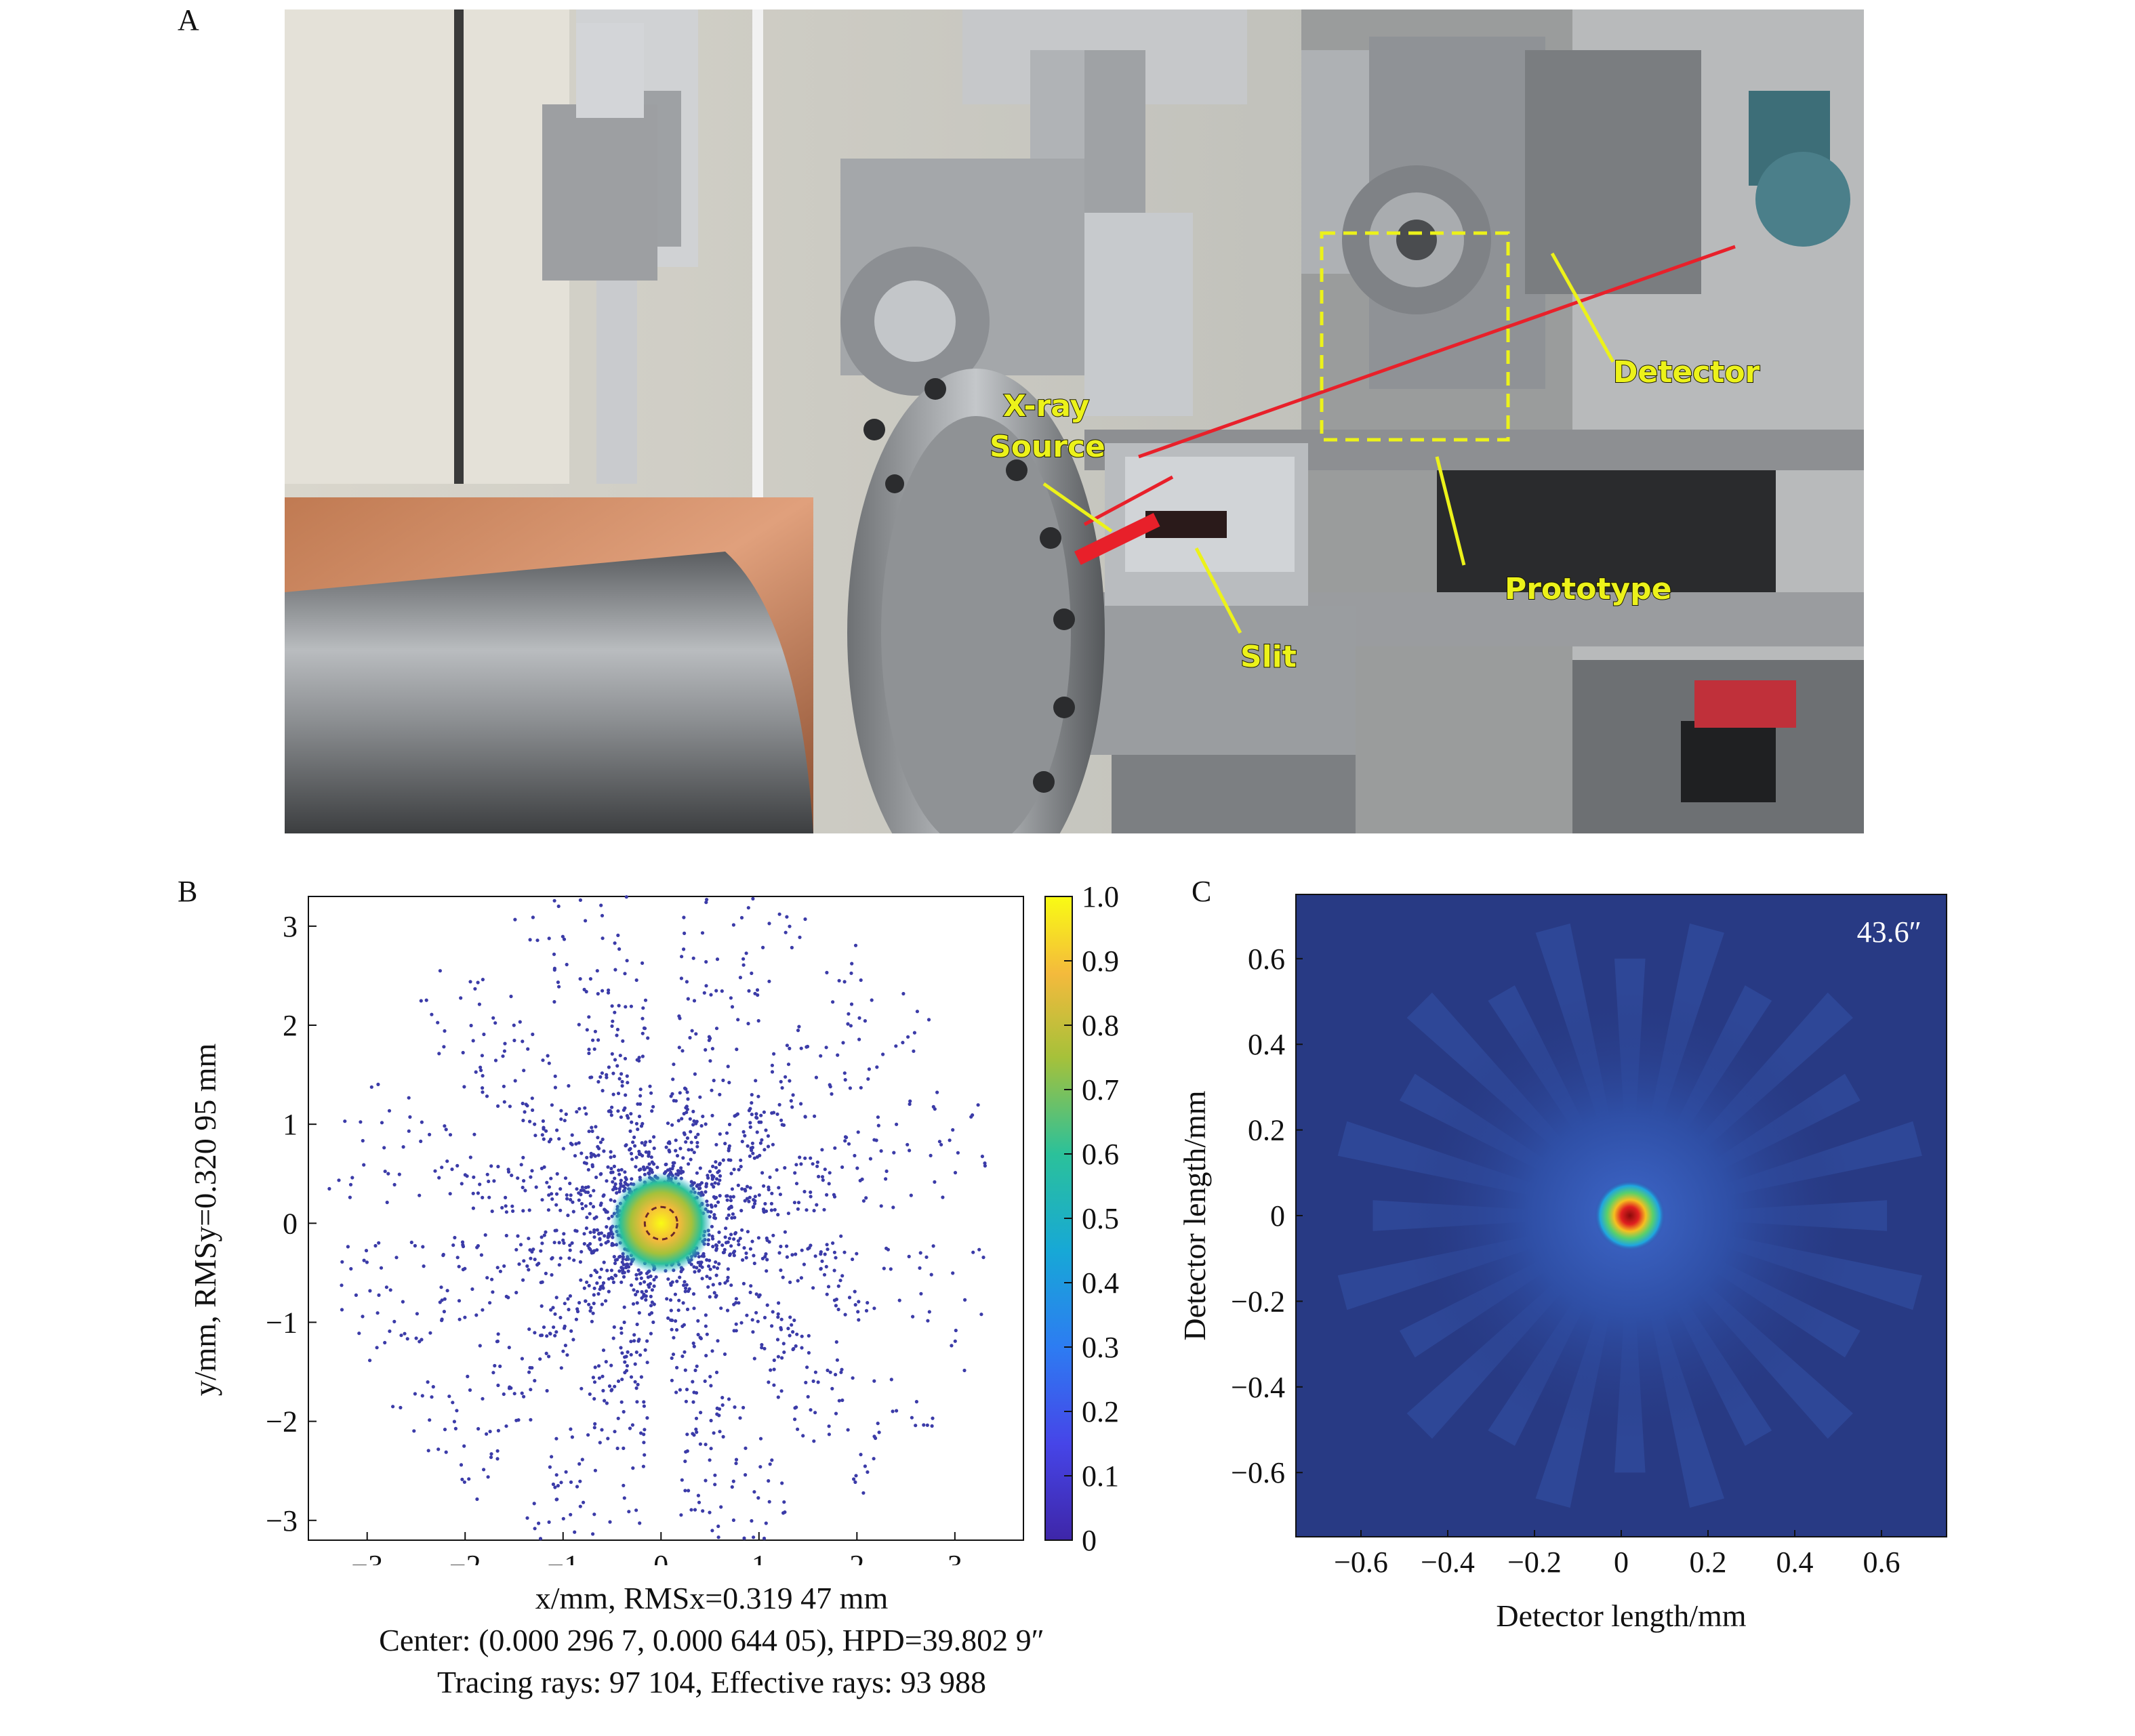  What do you see at coordinates (1046, 406) in the screenshot?
I see `label-xray-source-1: X-ray` at bounding box center [1046, 406].